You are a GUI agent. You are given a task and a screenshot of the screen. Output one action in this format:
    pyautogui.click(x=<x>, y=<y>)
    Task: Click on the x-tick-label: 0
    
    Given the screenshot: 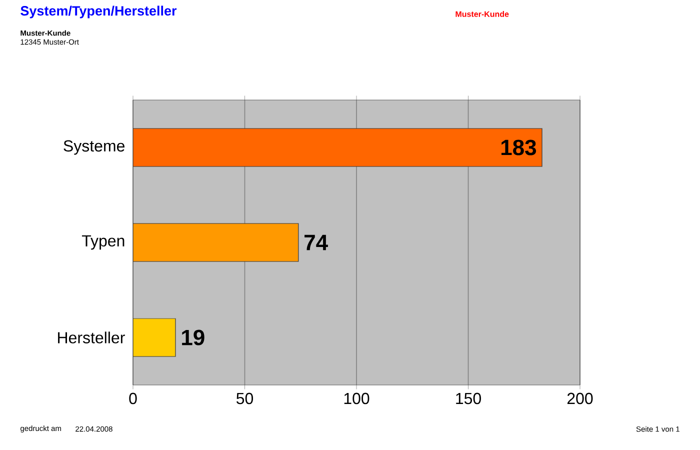 What is the action you would take?
    pyautogui.click(x=133, y=398)
    